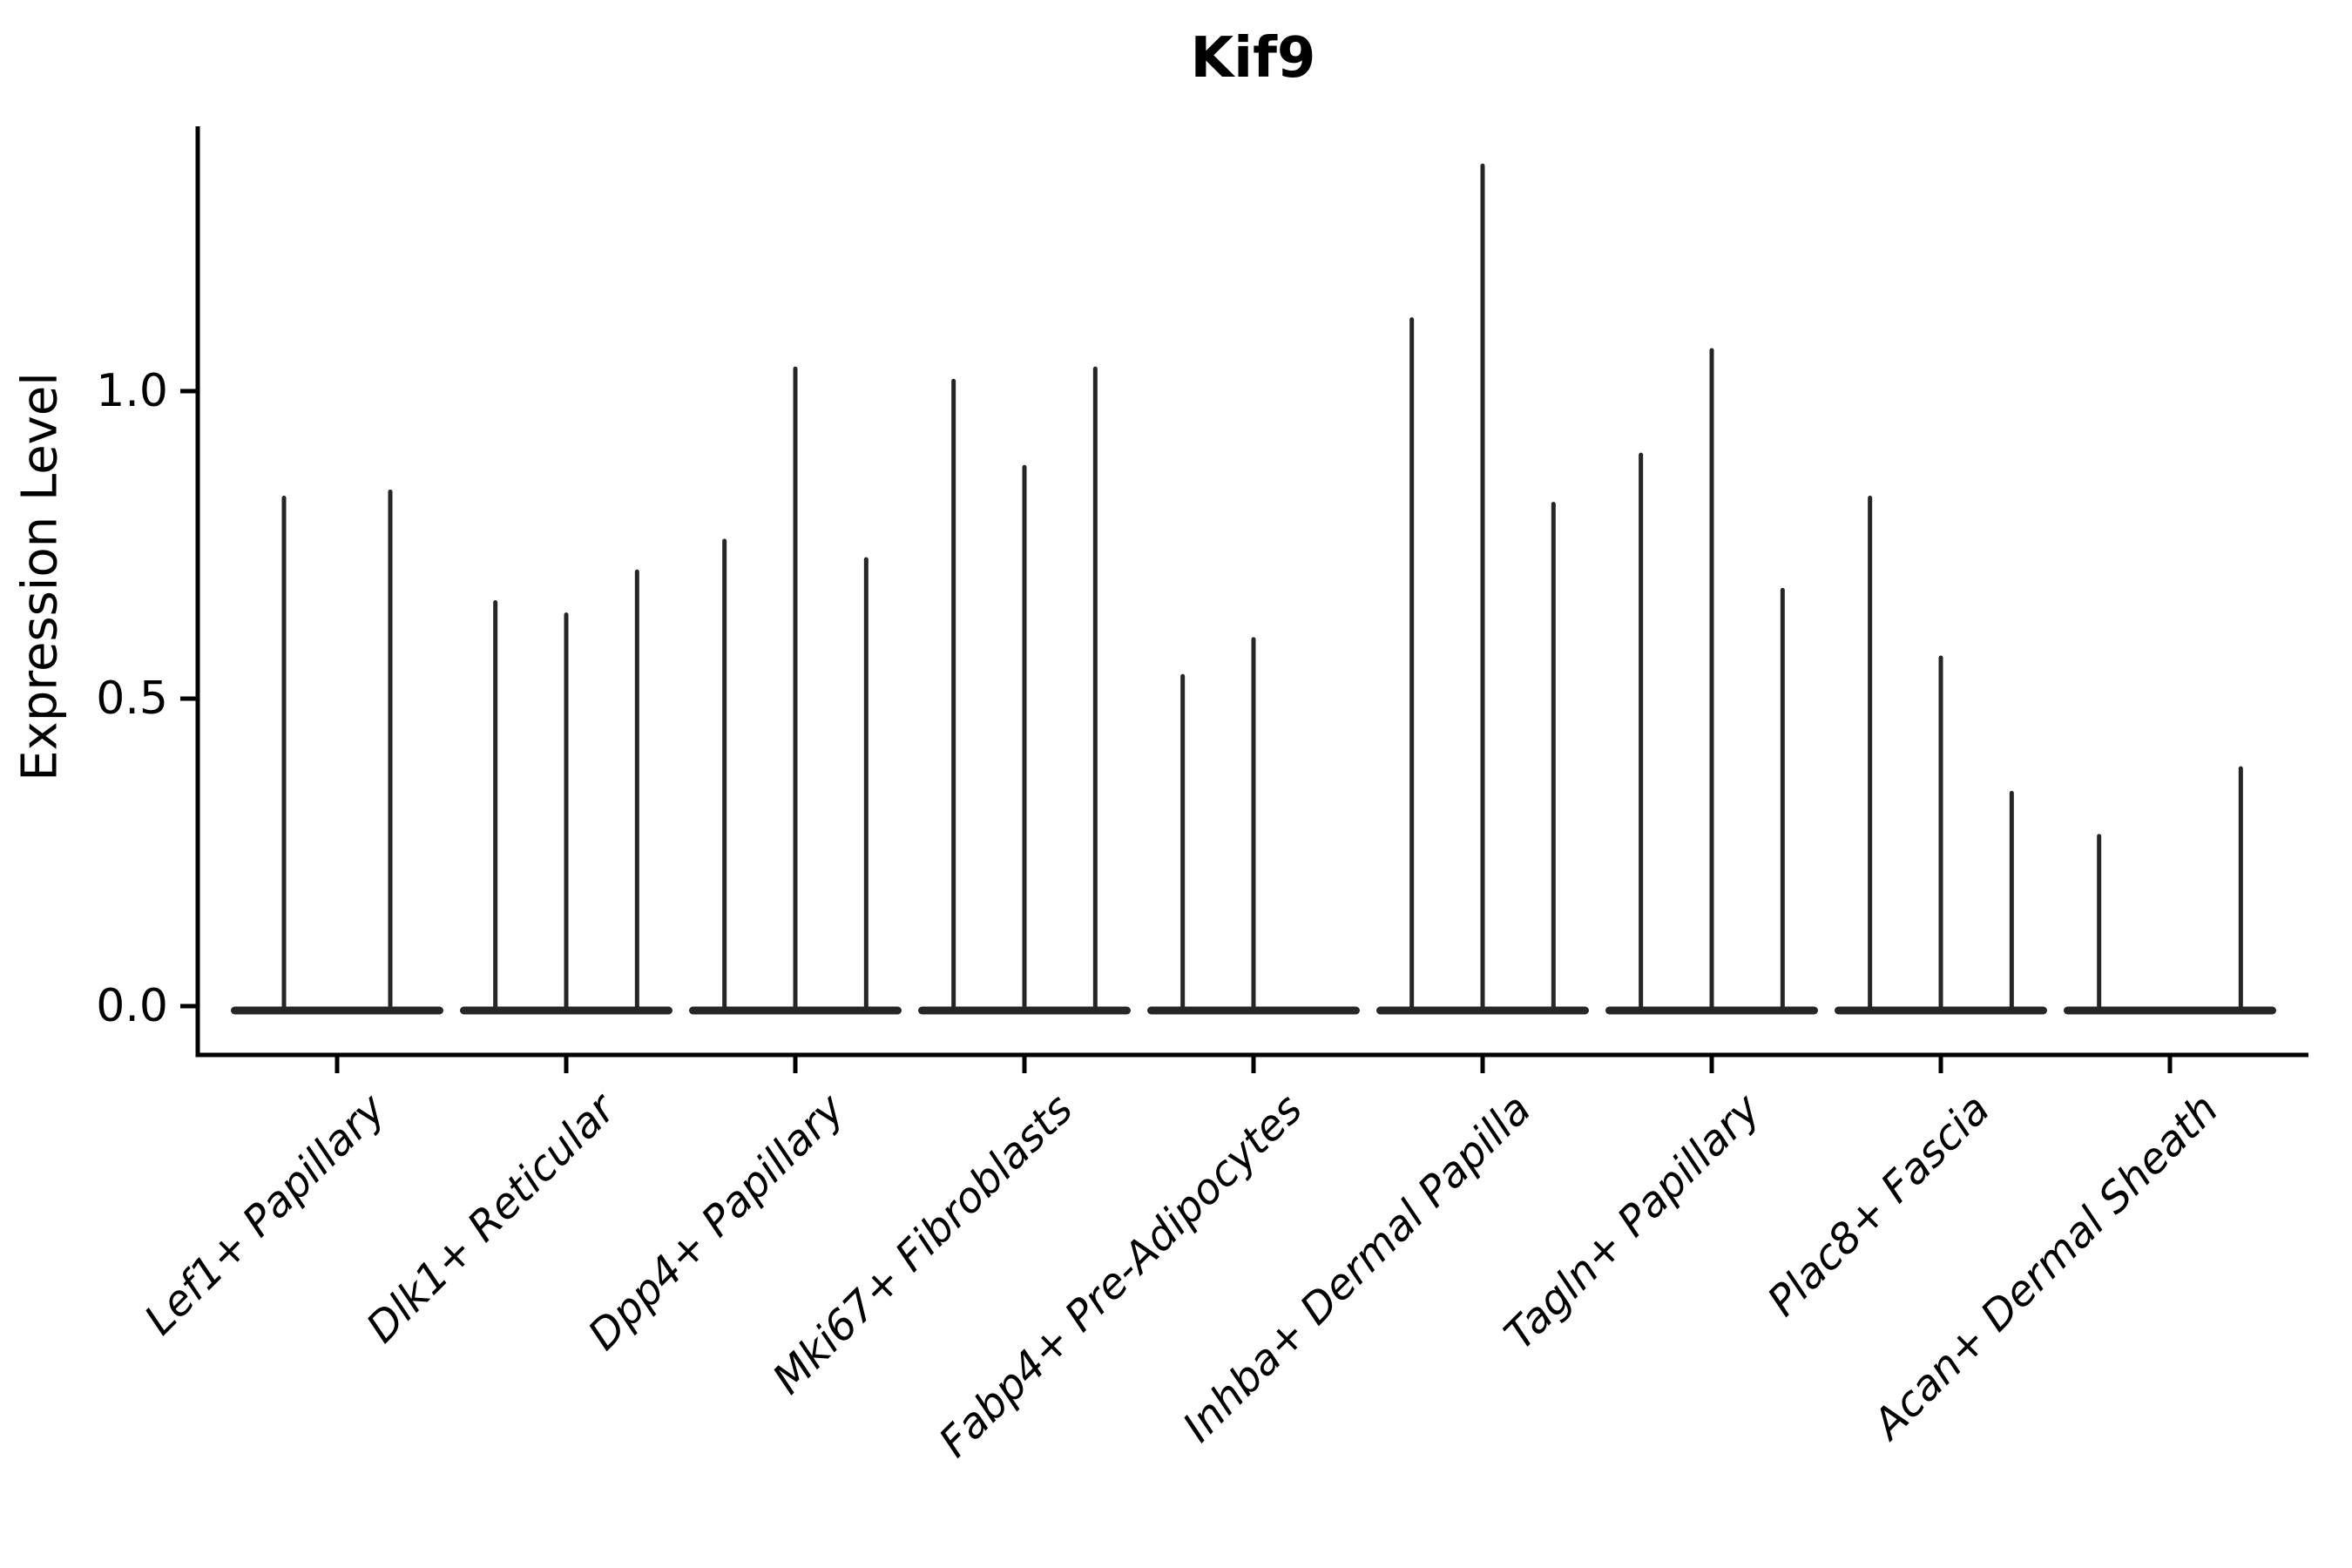 The width and height of the screenshot is (2352, 1568). Describe the element at coordinates (198, 591) in the screenshot. I see `y-axis-spine` at that location.